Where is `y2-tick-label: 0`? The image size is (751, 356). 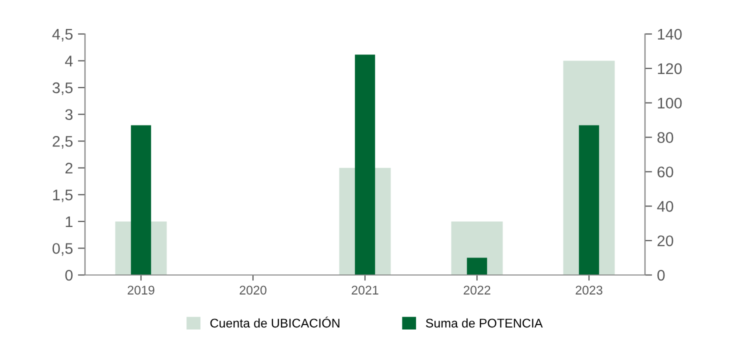 y2-tick-label: 0 is located at coordinates (661, 275).